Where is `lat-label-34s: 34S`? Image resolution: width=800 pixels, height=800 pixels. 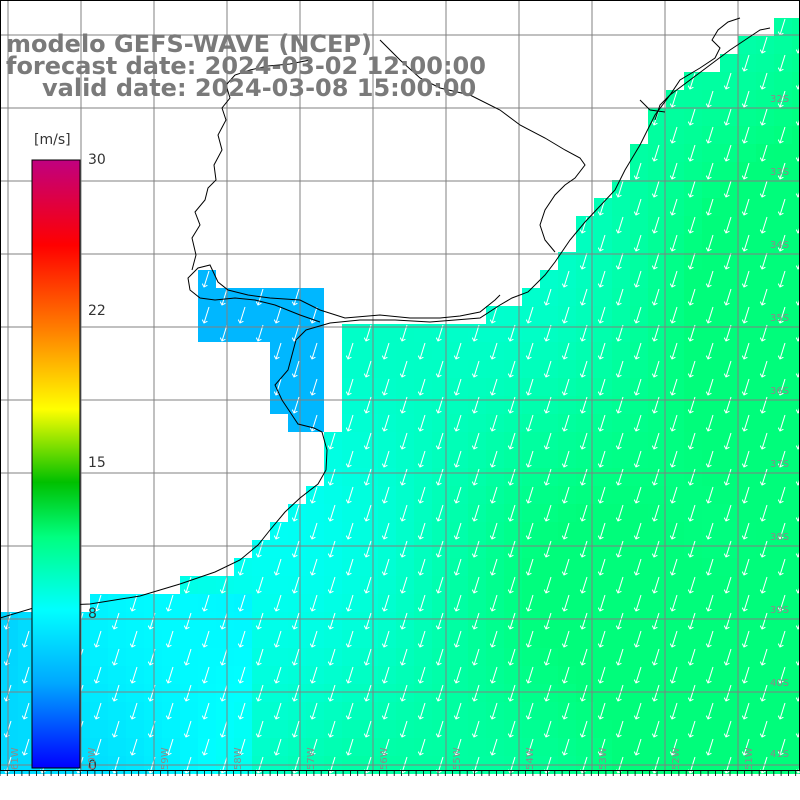 lat-label-34s: 34S is located at coordinates (780, 245).